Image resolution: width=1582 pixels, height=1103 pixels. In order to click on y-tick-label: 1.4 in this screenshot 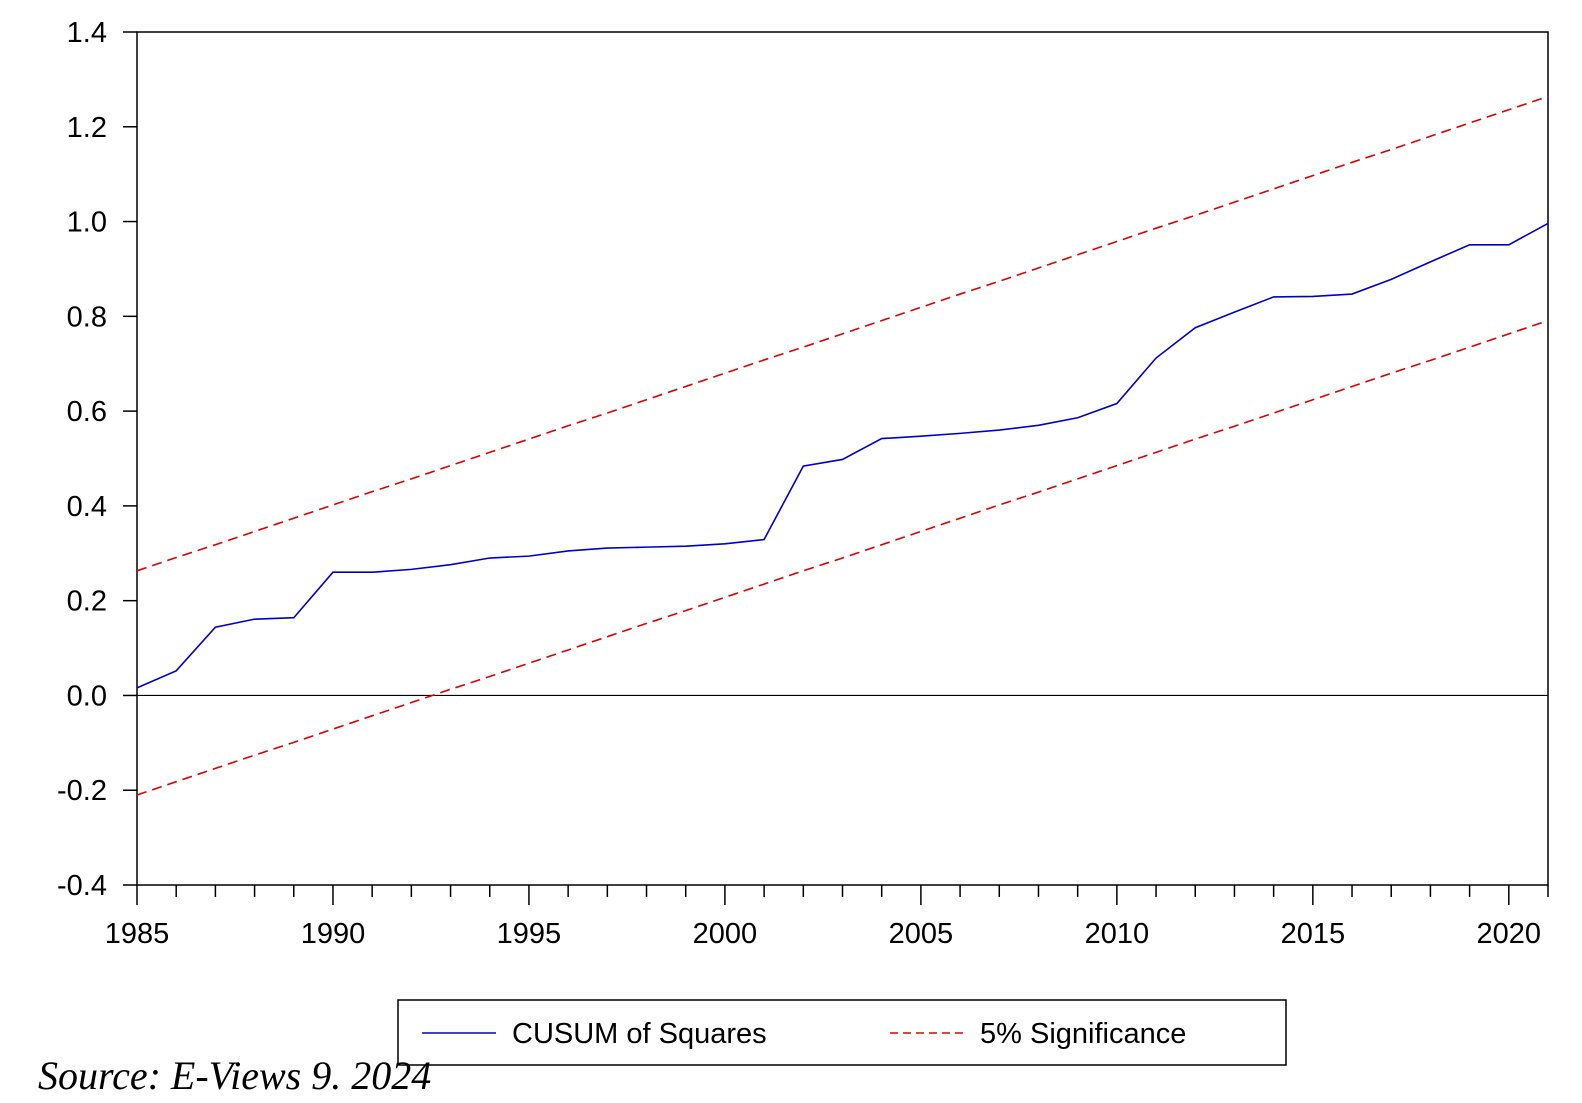, I will do `click(87, 33)`.